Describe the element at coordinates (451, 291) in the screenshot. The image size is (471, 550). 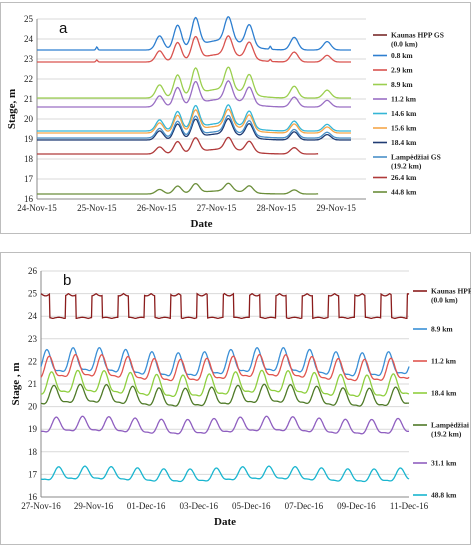
I see `legend-label: Kaunas HPP` at that location.